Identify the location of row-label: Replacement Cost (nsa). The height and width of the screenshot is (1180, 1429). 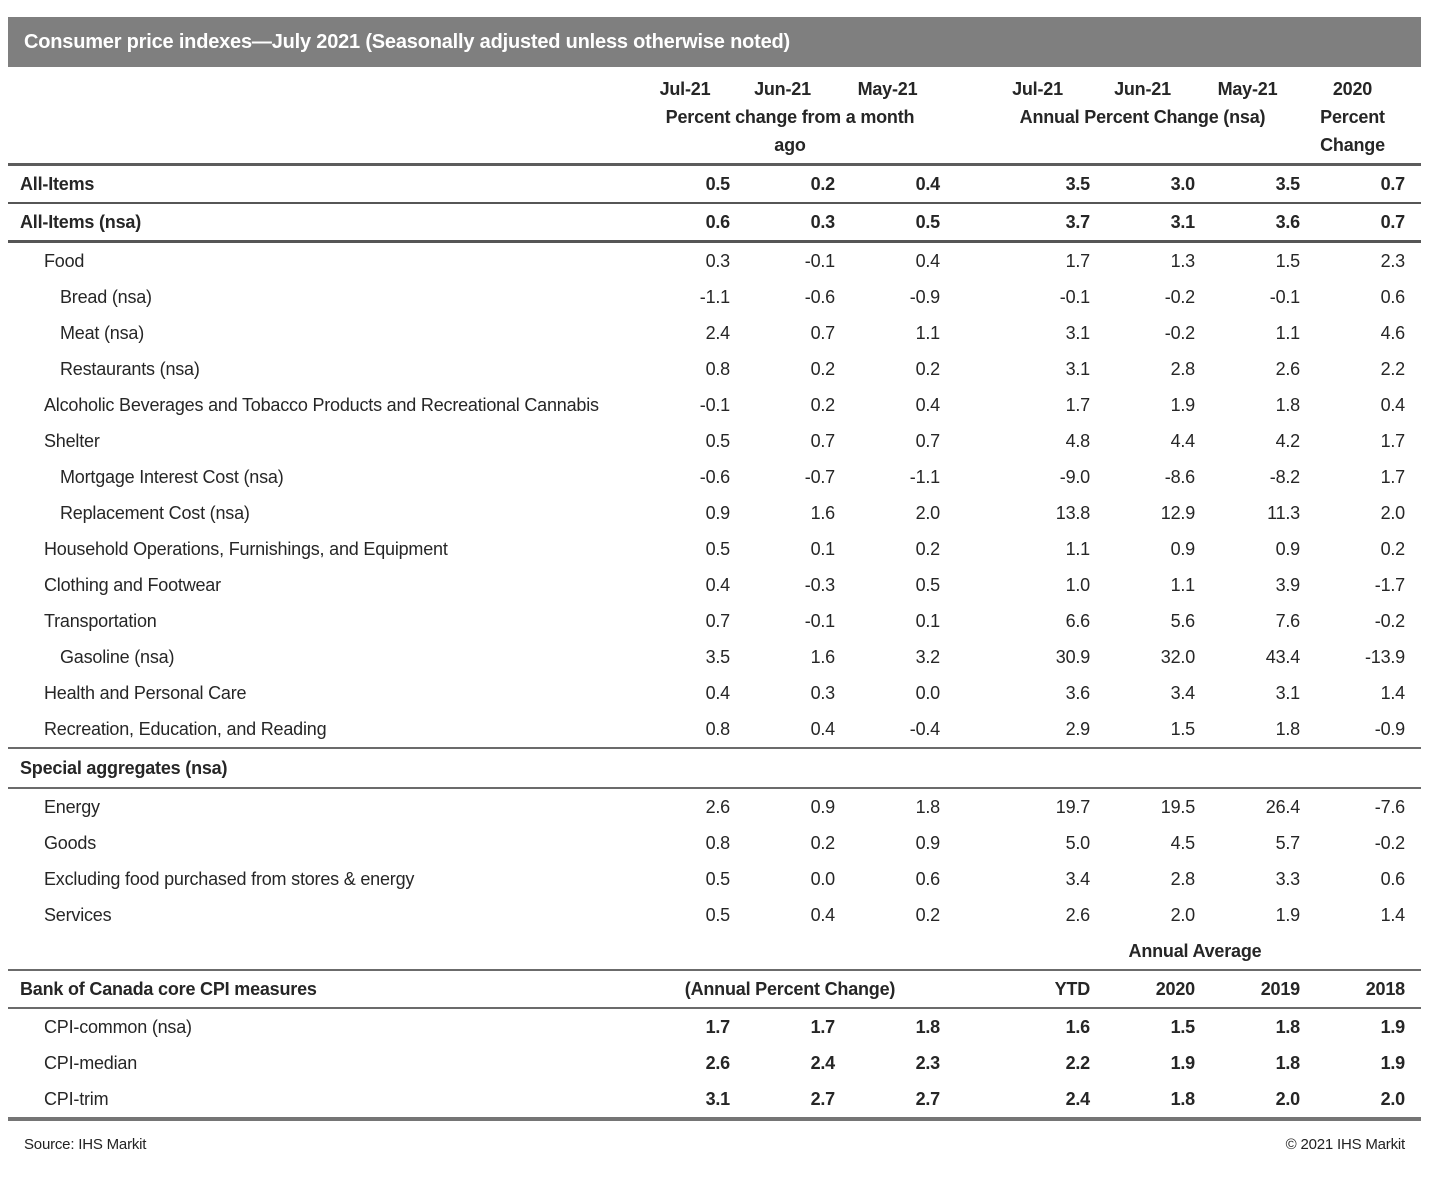
(155, 513).